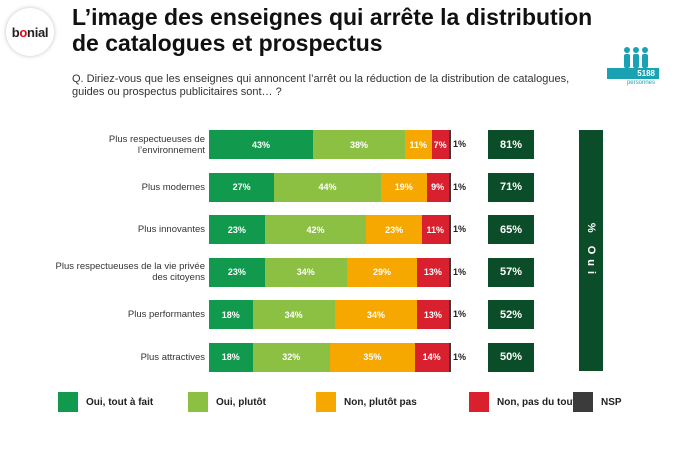 The image size is (680, 450). I want to click on legend-label: Non, pas du tout, so click(536, 402).